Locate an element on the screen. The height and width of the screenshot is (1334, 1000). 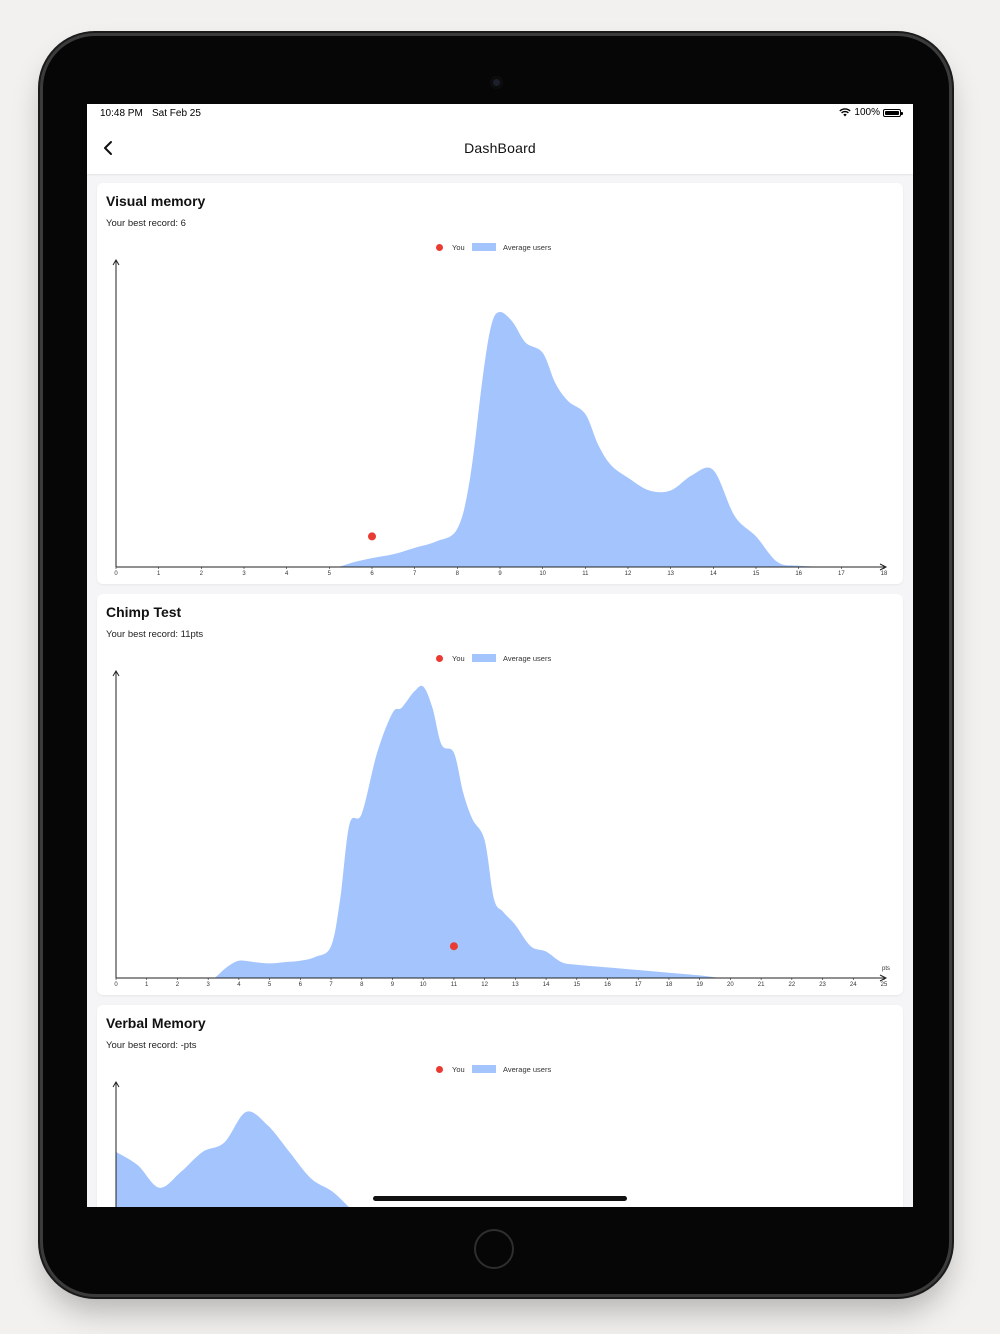
page-title: DashBoard is located at coordinates (500, 148).